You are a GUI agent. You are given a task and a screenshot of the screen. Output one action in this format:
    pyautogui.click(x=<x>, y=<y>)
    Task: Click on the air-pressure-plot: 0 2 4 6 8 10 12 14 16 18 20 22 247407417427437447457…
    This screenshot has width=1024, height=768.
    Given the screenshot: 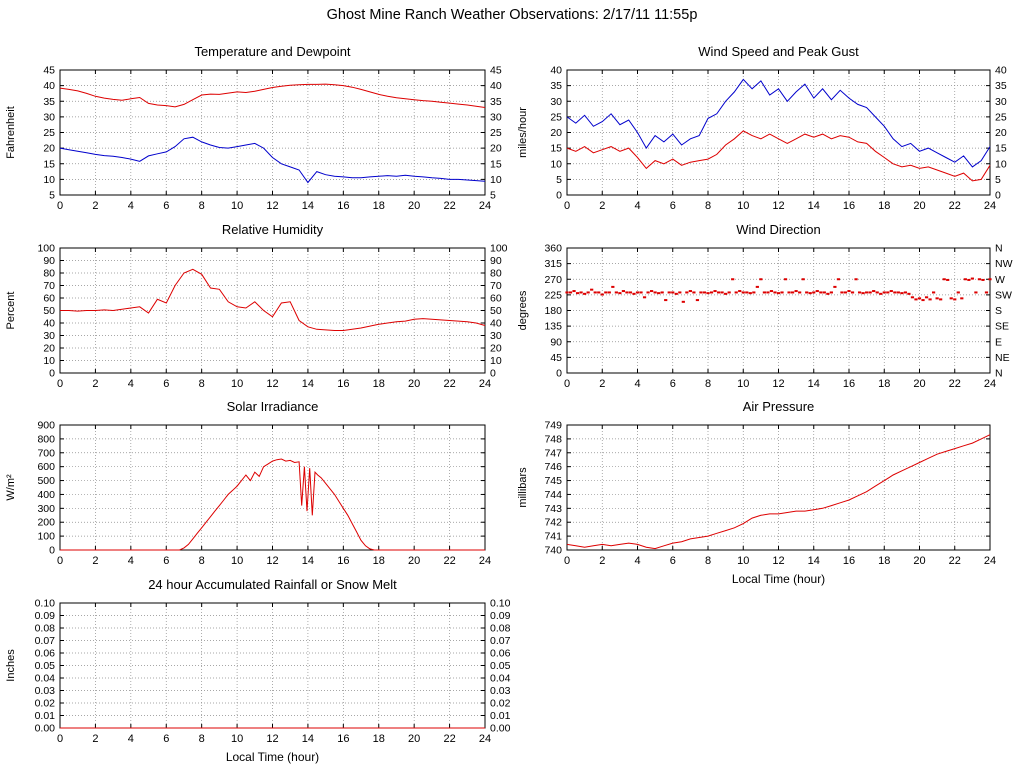 What is the action you would take?
    pyautogui.click(x=756, y=492)
    